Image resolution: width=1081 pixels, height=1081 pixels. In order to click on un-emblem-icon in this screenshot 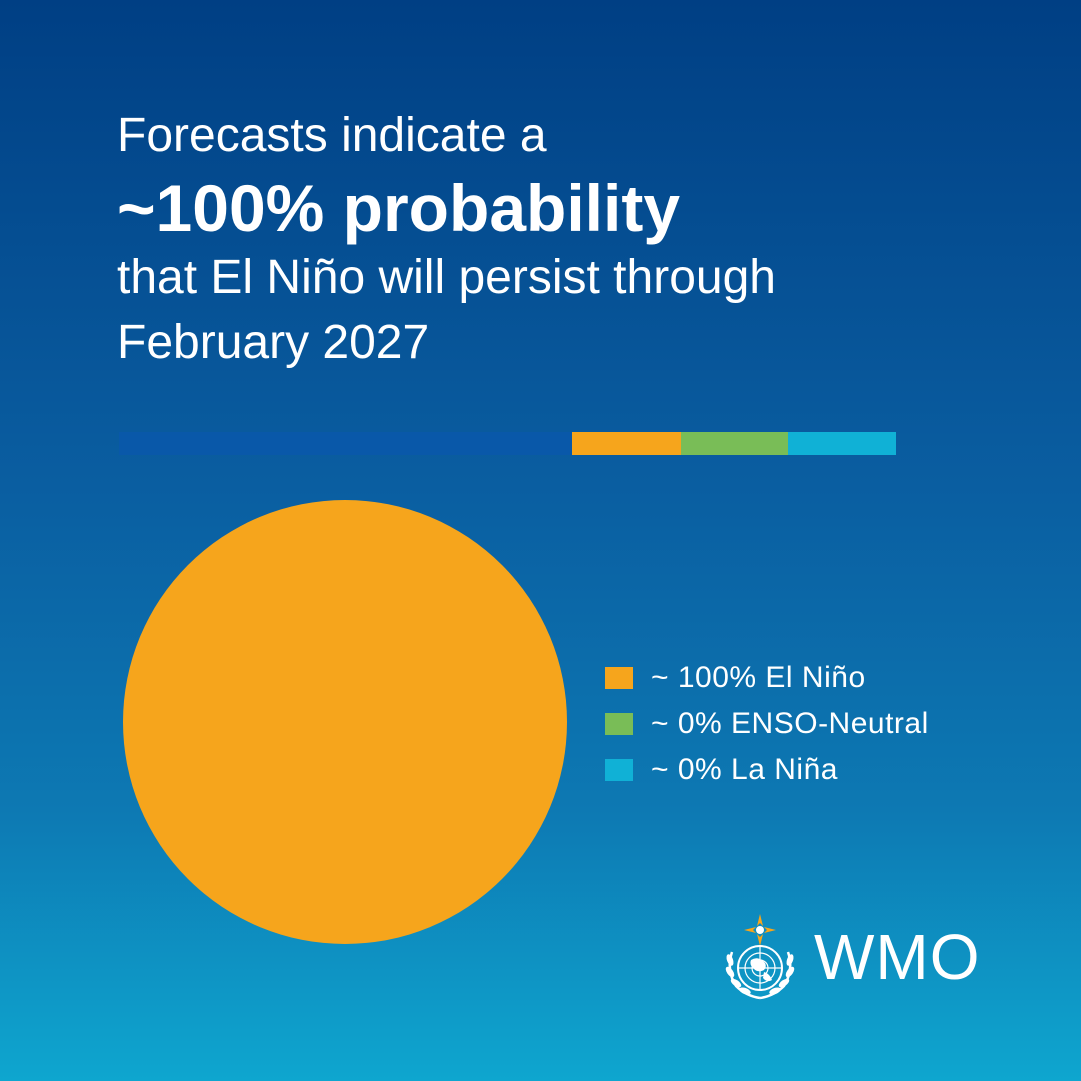, I will do `click(760, 957)`.